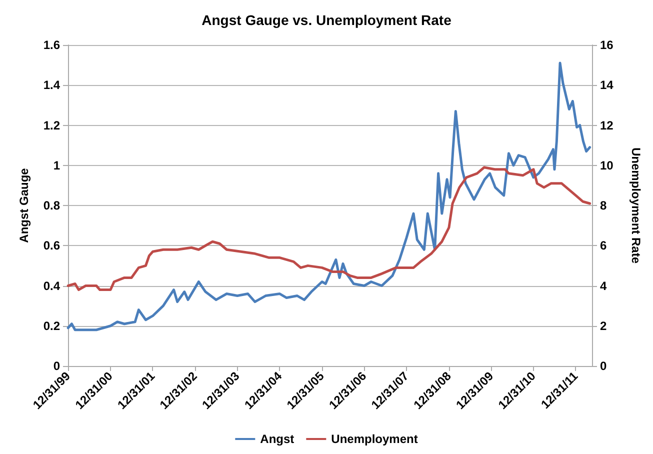 The width and height of the screenshot is (653, 454). I want to click on y-tick-label: 0.8, so click(51, 205).